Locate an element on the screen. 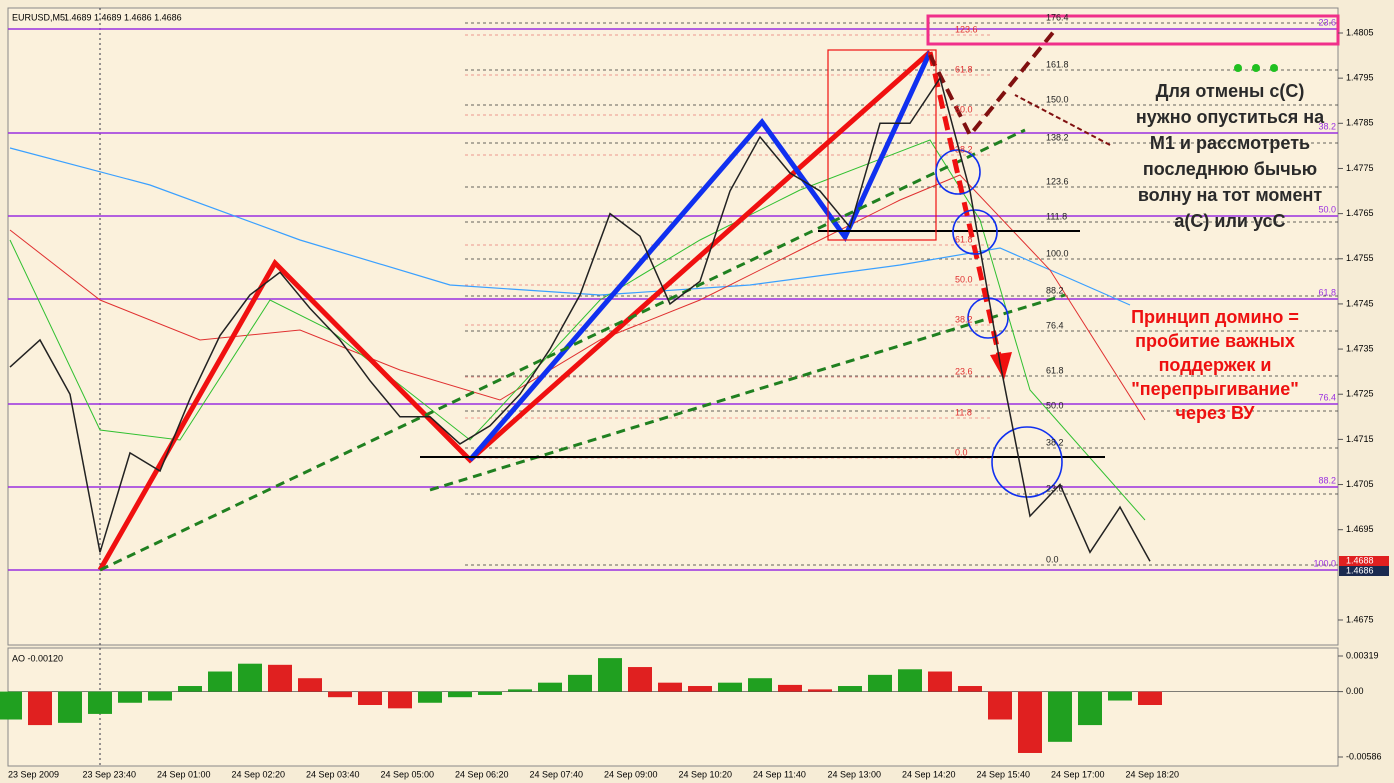 The image size is (1394, 783). time-label: 24 Sep 17:00 is located at coordinates (1078, 774).